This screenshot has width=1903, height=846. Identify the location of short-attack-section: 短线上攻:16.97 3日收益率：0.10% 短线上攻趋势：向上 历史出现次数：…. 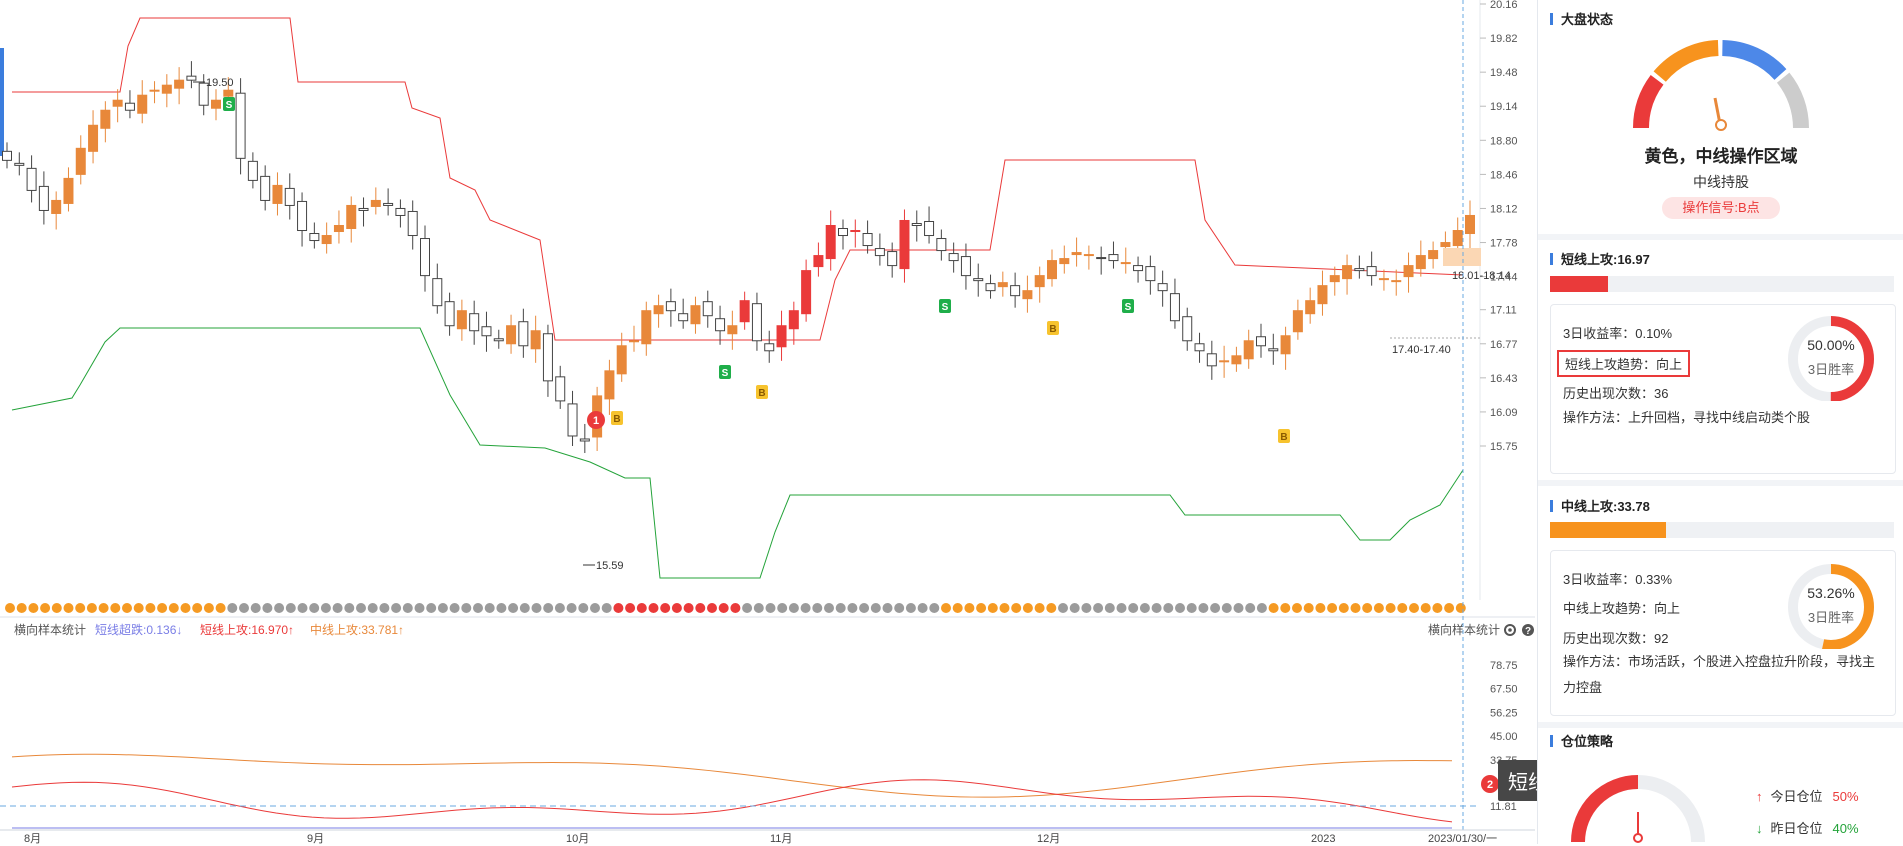
(1720, 362).